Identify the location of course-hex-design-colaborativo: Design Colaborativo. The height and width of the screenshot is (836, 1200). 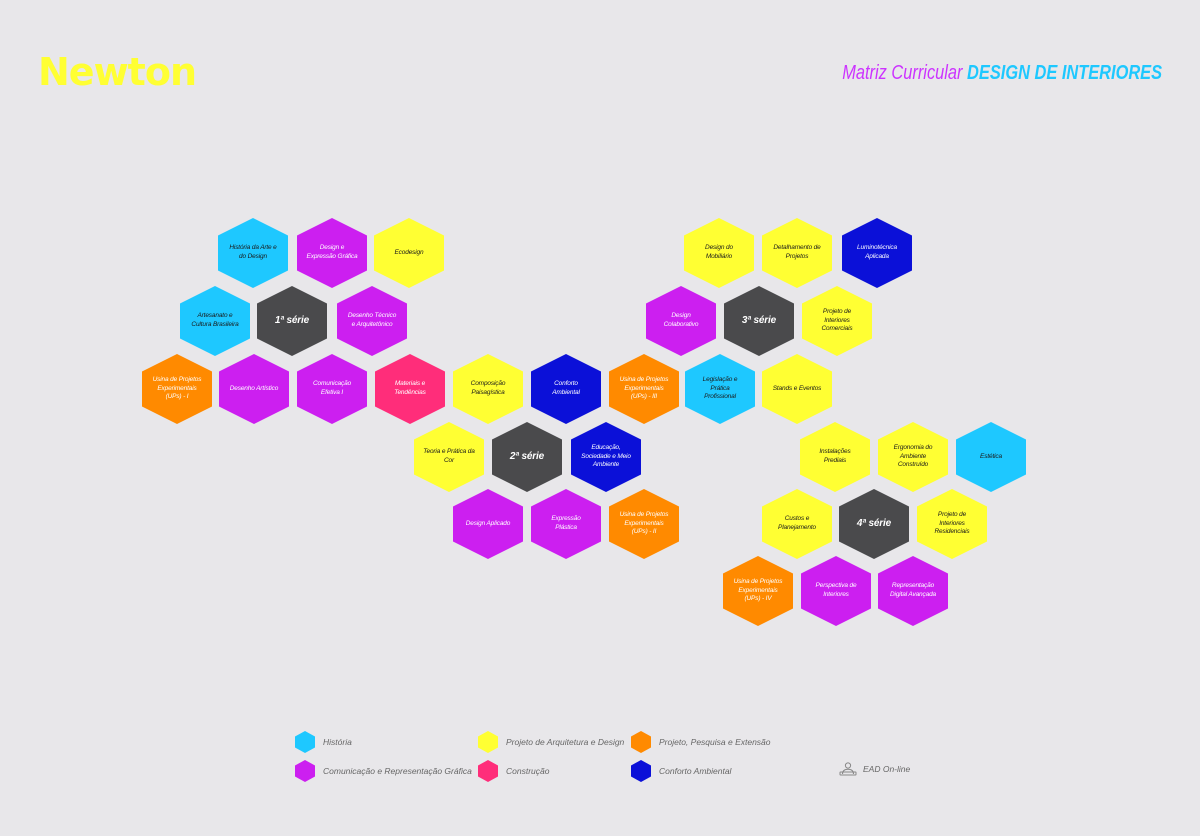
(681, 321).